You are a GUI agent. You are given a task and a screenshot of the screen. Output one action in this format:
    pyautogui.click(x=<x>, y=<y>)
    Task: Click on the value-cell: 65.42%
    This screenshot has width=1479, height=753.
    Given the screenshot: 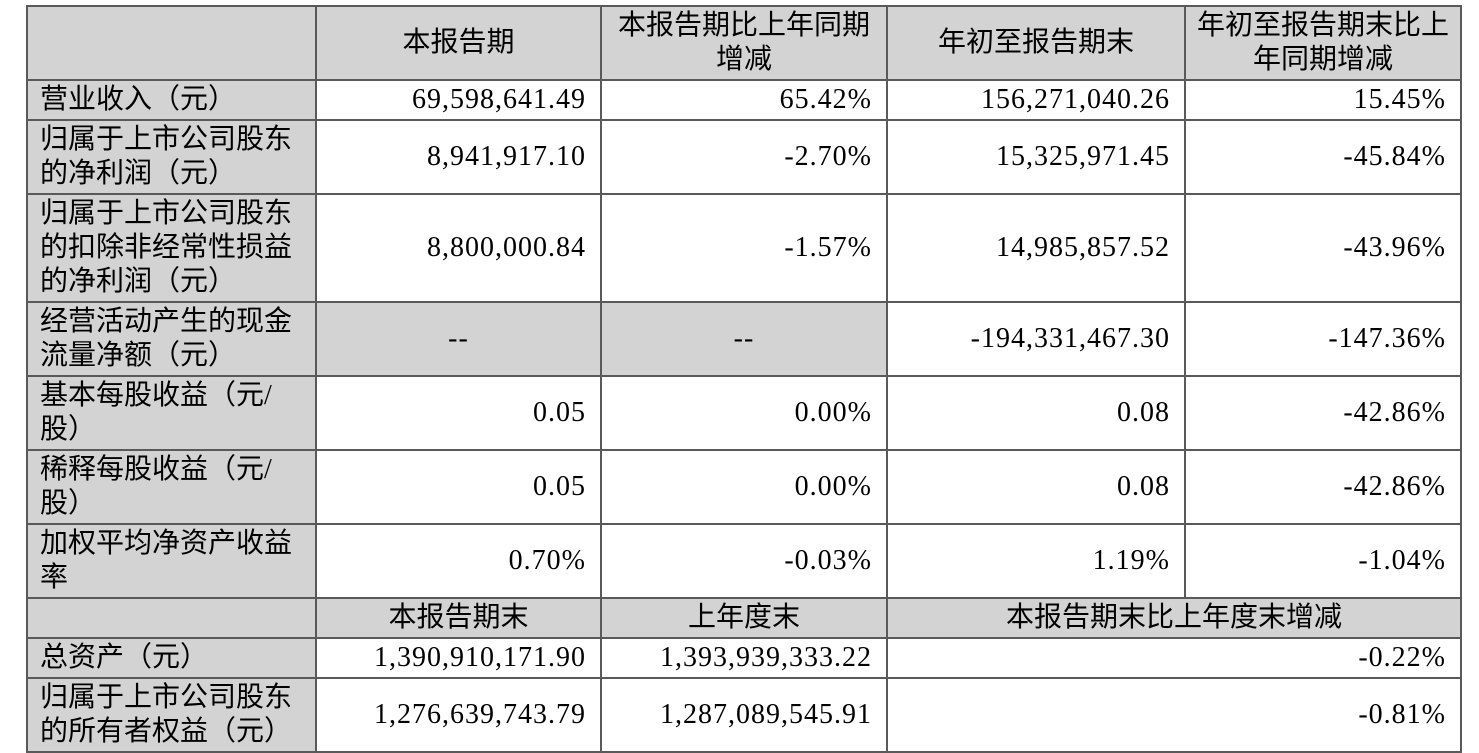 What is the action you would take?
    pyautogui.click(x=744, y=100)
    